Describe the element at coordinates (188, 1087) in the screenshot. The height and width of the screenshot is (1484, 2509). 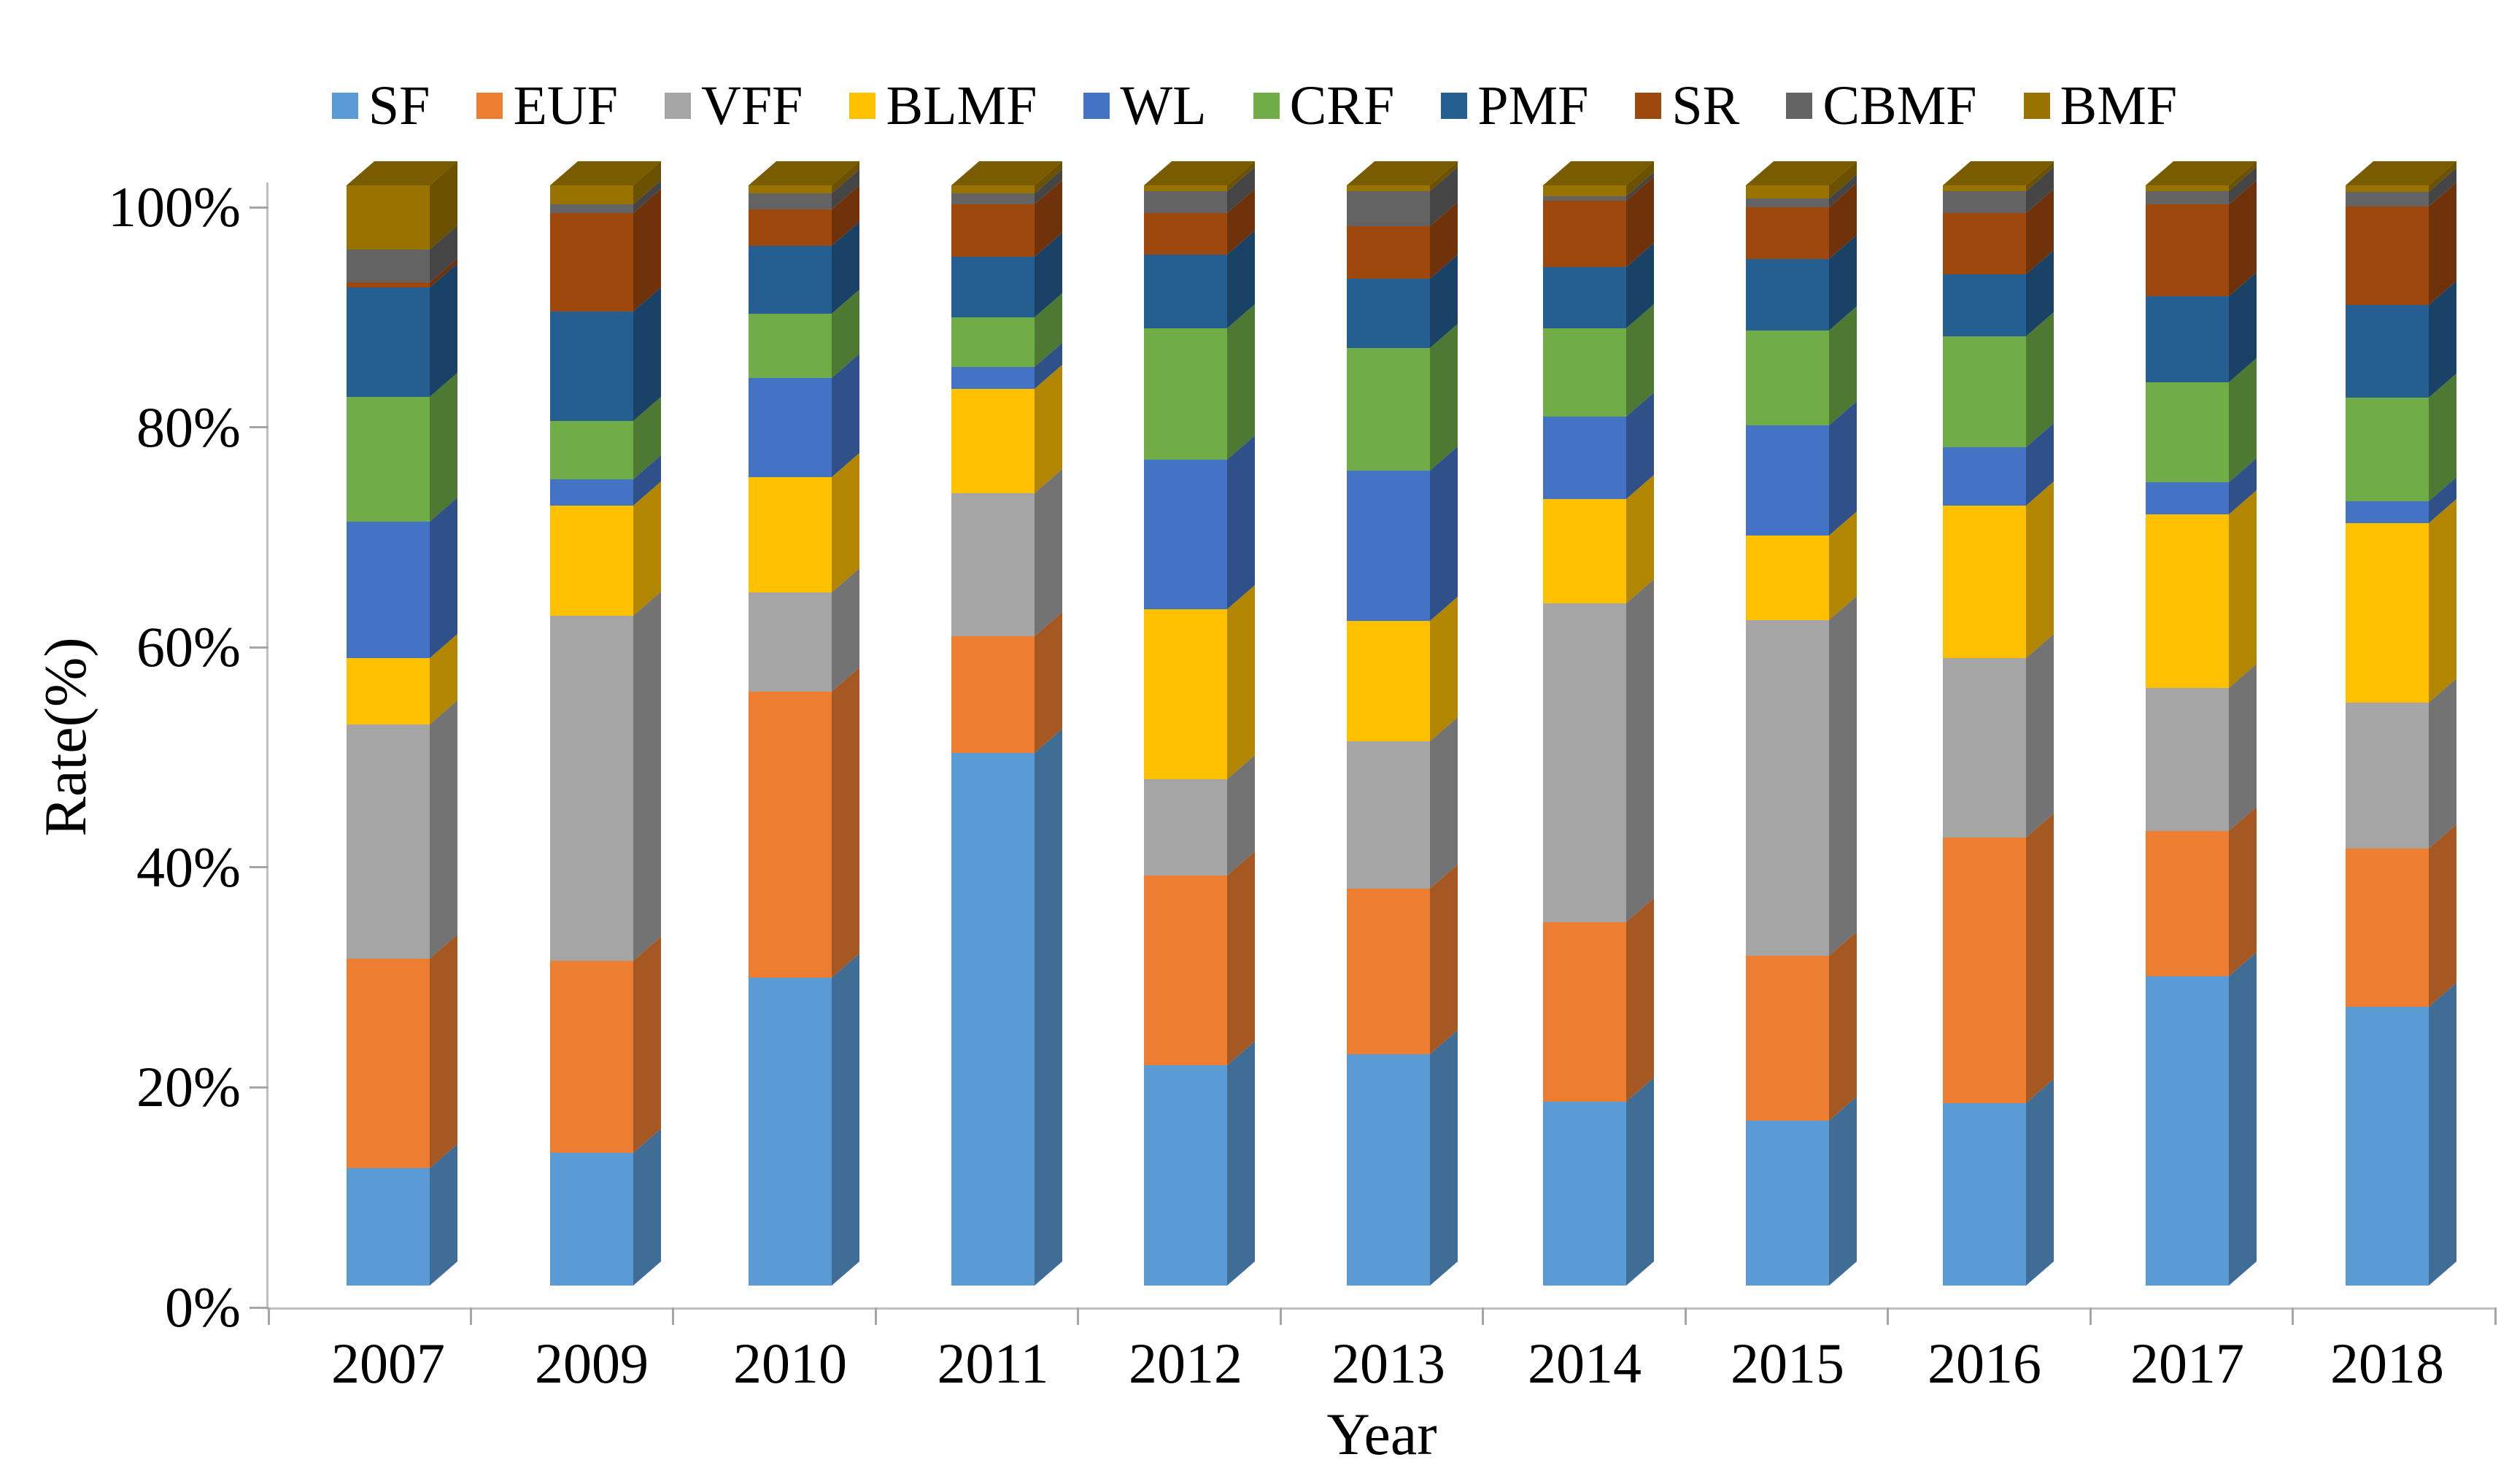
I see `y-tick-label: 20%` at that location.